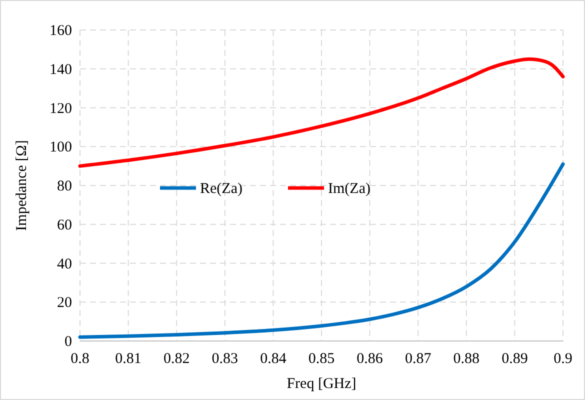 The image size is (585, 400). Describe the element at coordinates (321, 359) in the screenshot. I see `x-tick-label: 0.85` at that location.